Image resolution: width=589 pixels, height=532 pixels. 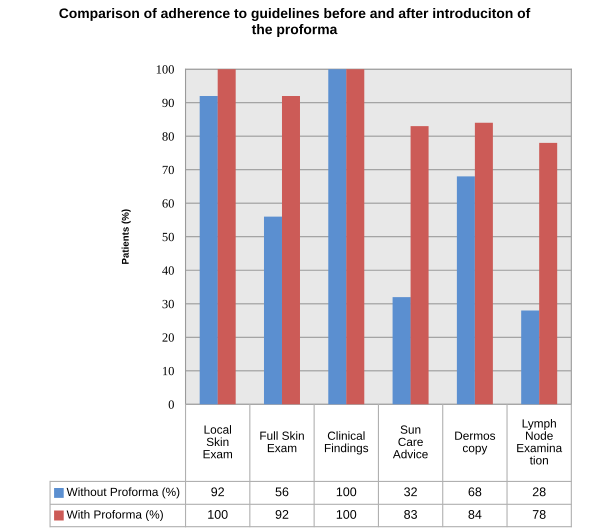 I want to click on y-tick-label: 90, so click(x=168, y=103).